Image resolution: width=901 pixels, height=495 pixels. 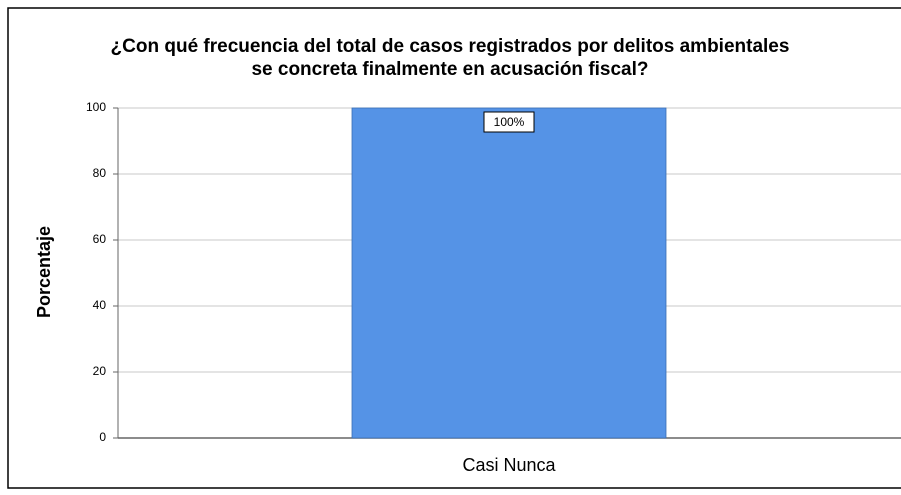 What do you see at coordinates (102, 437) in the screenshot?
I see `y-tick-label: 0` at bounding box center [102, 437].